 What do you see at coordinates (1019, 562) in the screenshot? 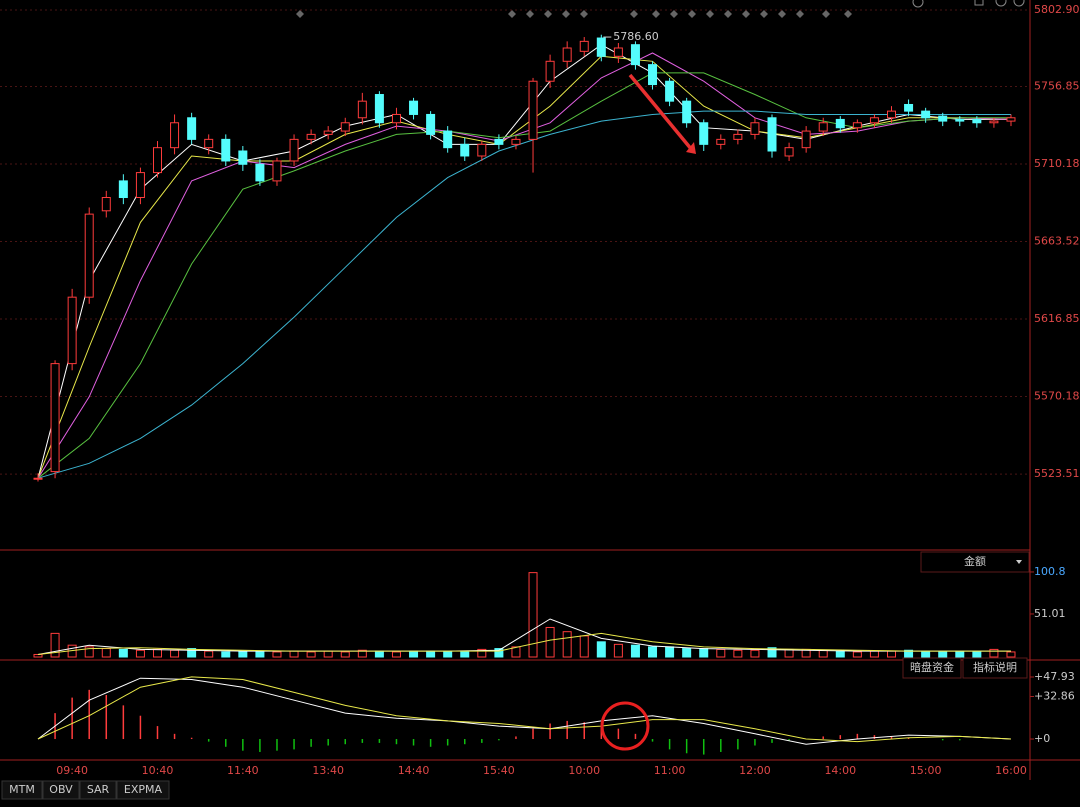
I see `dropdown-arrow` at bounding box center [1019, 562].